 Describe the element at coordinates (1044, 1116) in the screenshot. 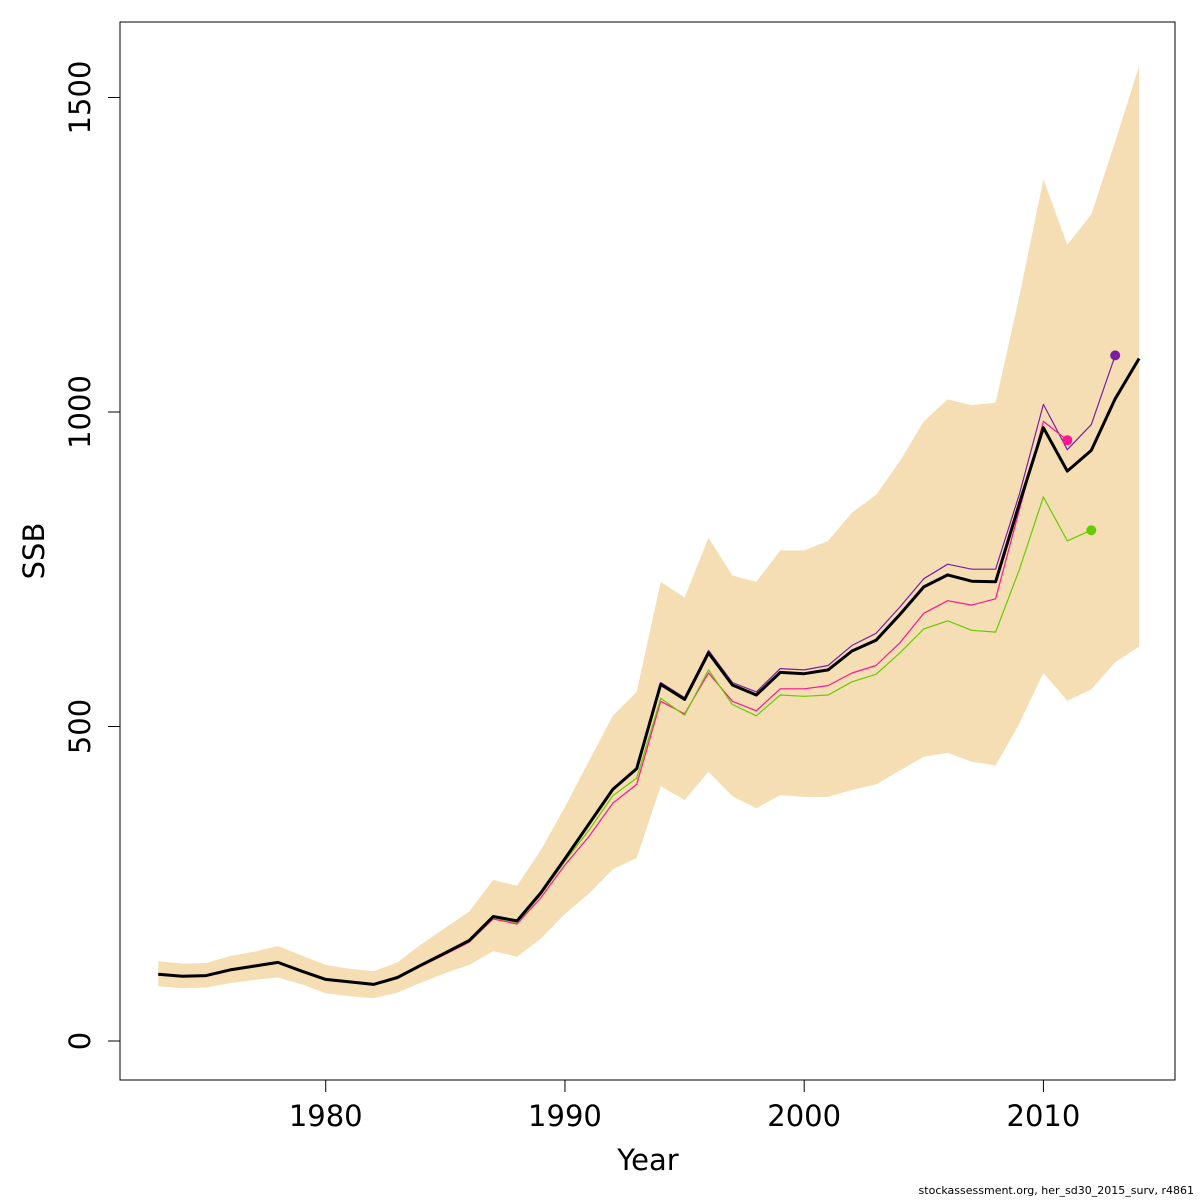

I see `x-tick-label: 2010` at that location.